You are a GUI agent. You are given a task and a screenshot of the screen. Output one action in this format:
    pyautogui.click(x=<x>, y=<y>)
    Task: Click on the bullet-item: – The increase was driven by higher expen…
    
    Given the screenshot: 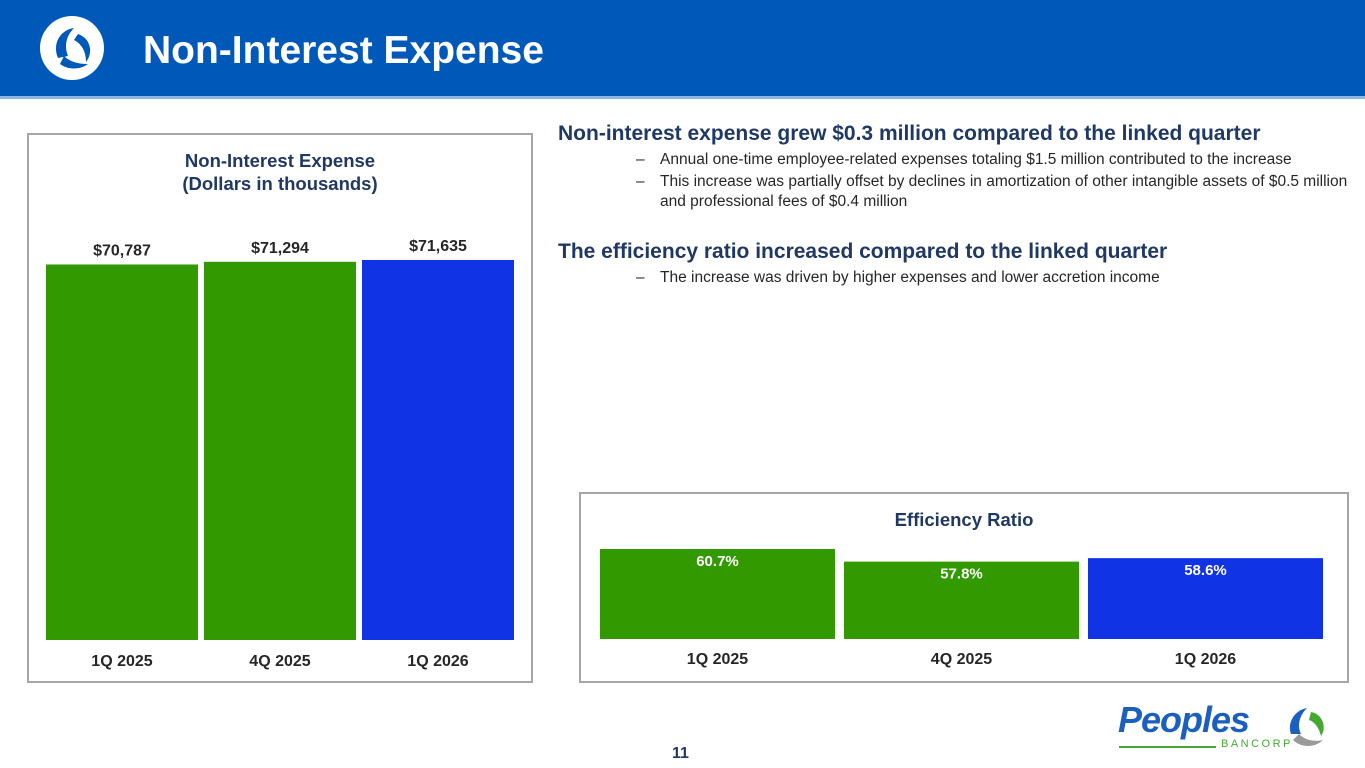 What is the action you would take?
    pyautogui.click(x=953, y=278)
    